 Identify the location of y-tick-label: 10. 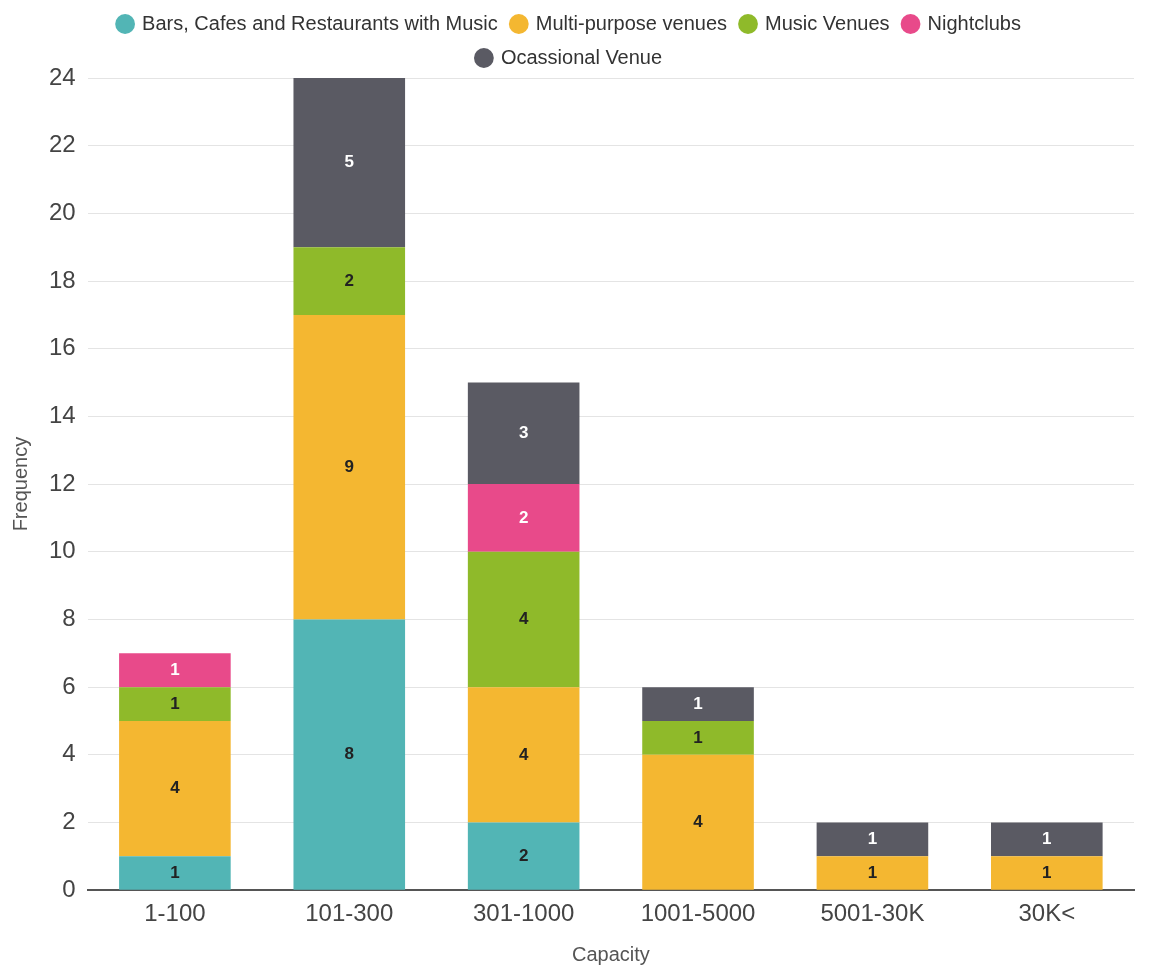
(62, 550).